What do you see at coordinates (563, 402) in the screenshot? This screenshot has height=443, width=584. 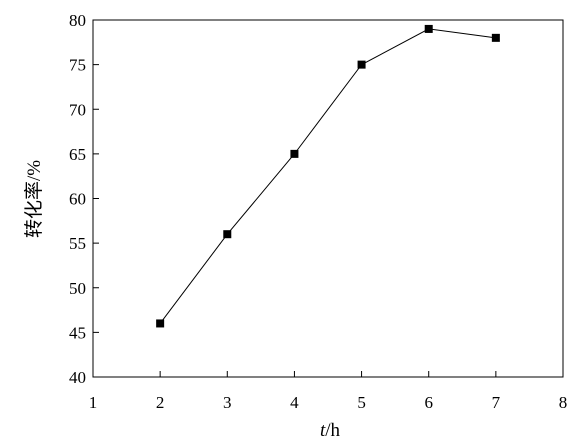 I see `x-tick-label: 8` at bounding box center [563, 402].